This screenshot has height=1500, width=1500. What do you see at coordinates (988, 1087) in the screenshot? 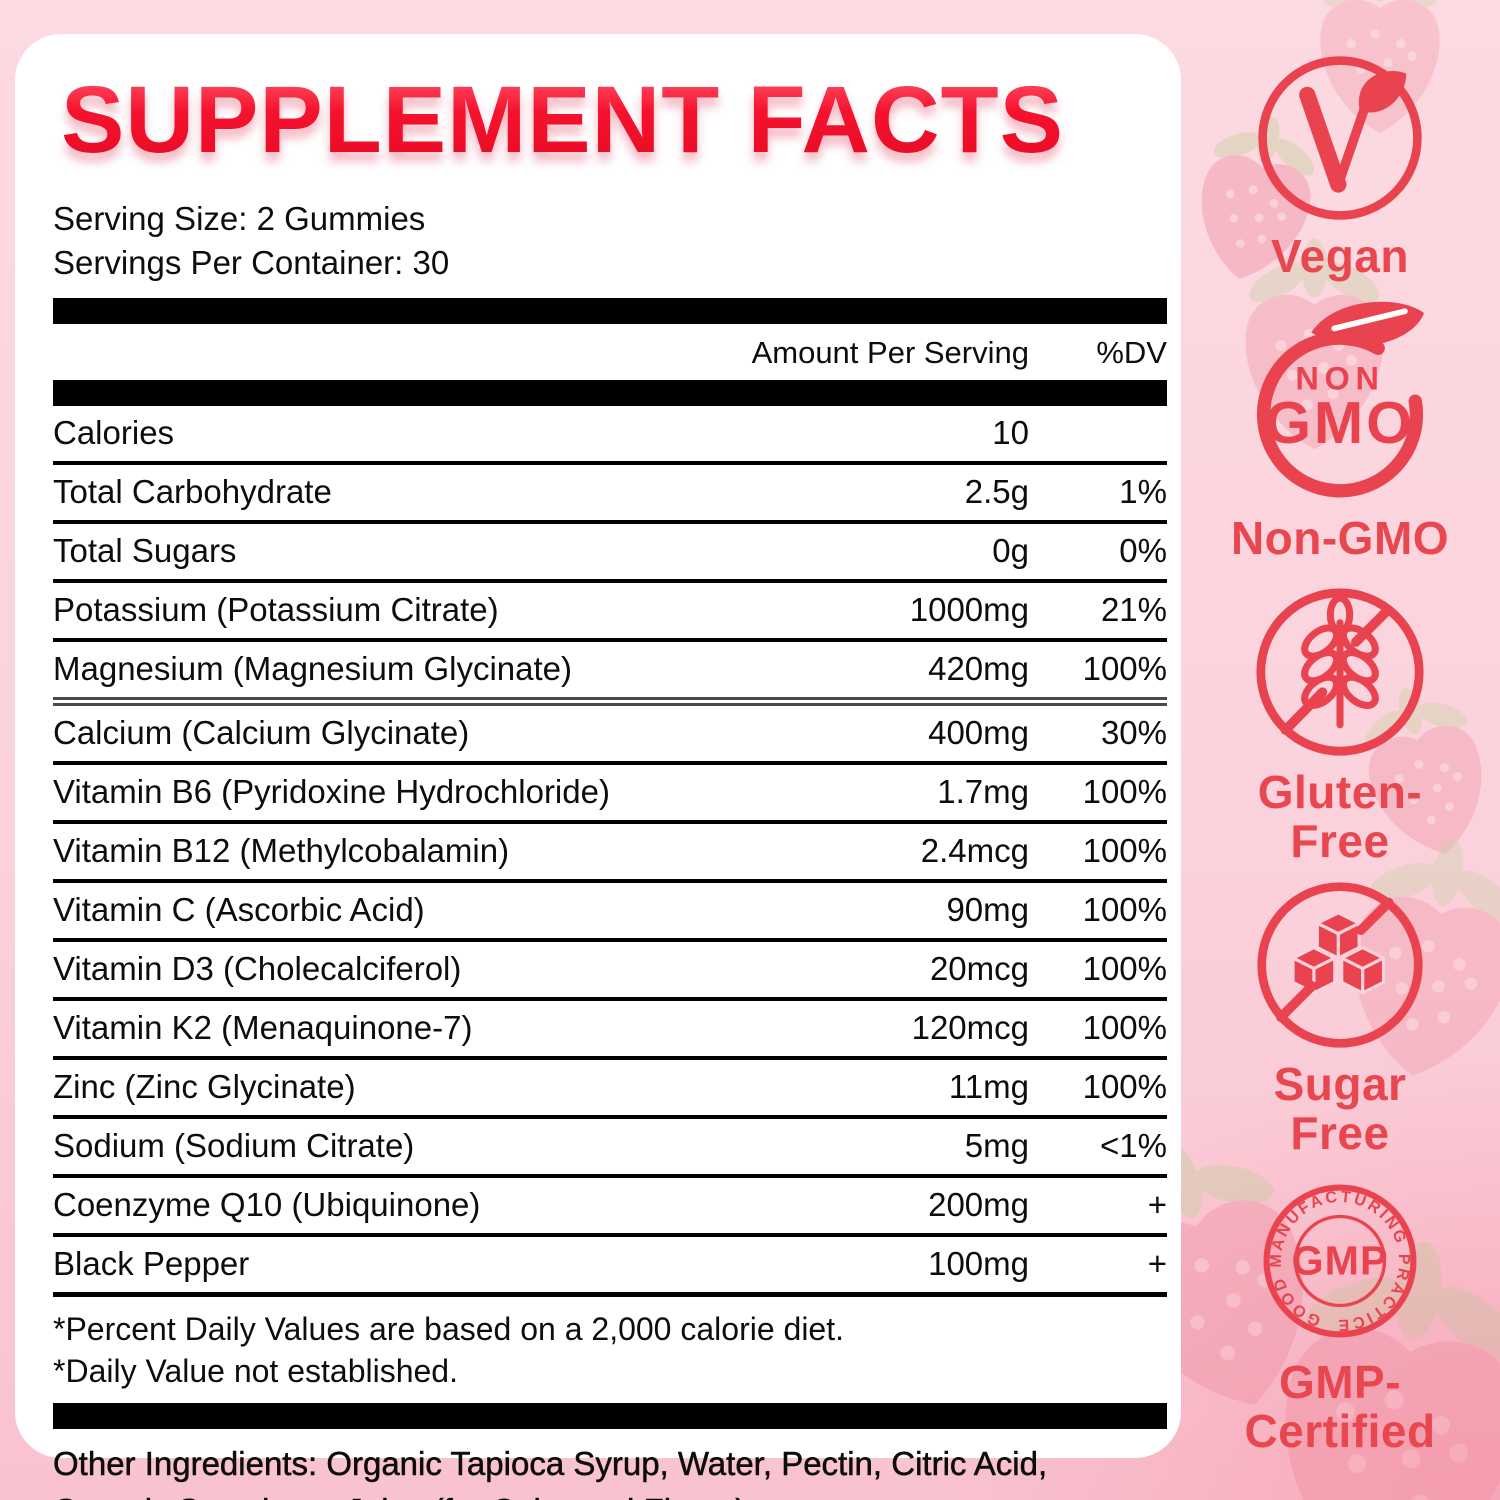
I see `amount-cell: 11mg` at bounding box center [988, 1087].